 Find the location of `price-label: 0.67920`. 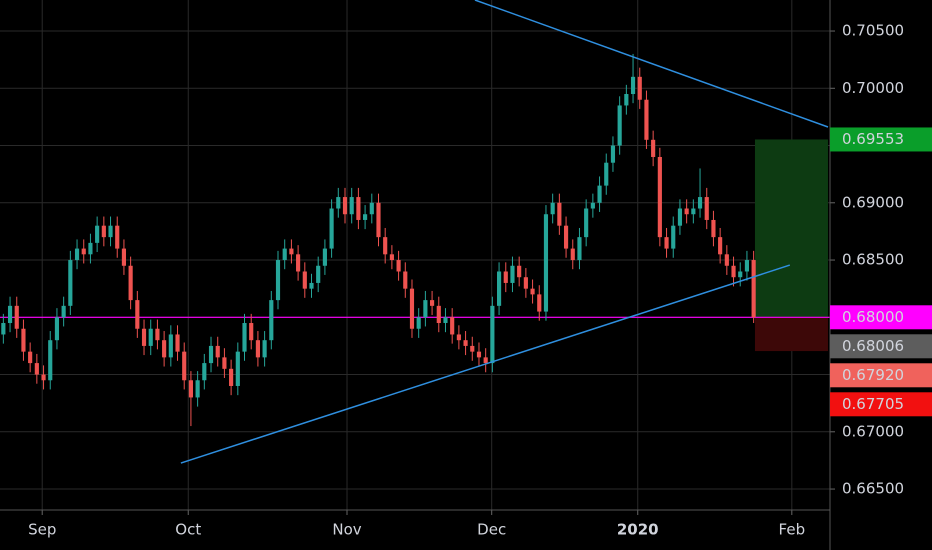

price-label: 0.67920 is located at coordinates (873, 375).